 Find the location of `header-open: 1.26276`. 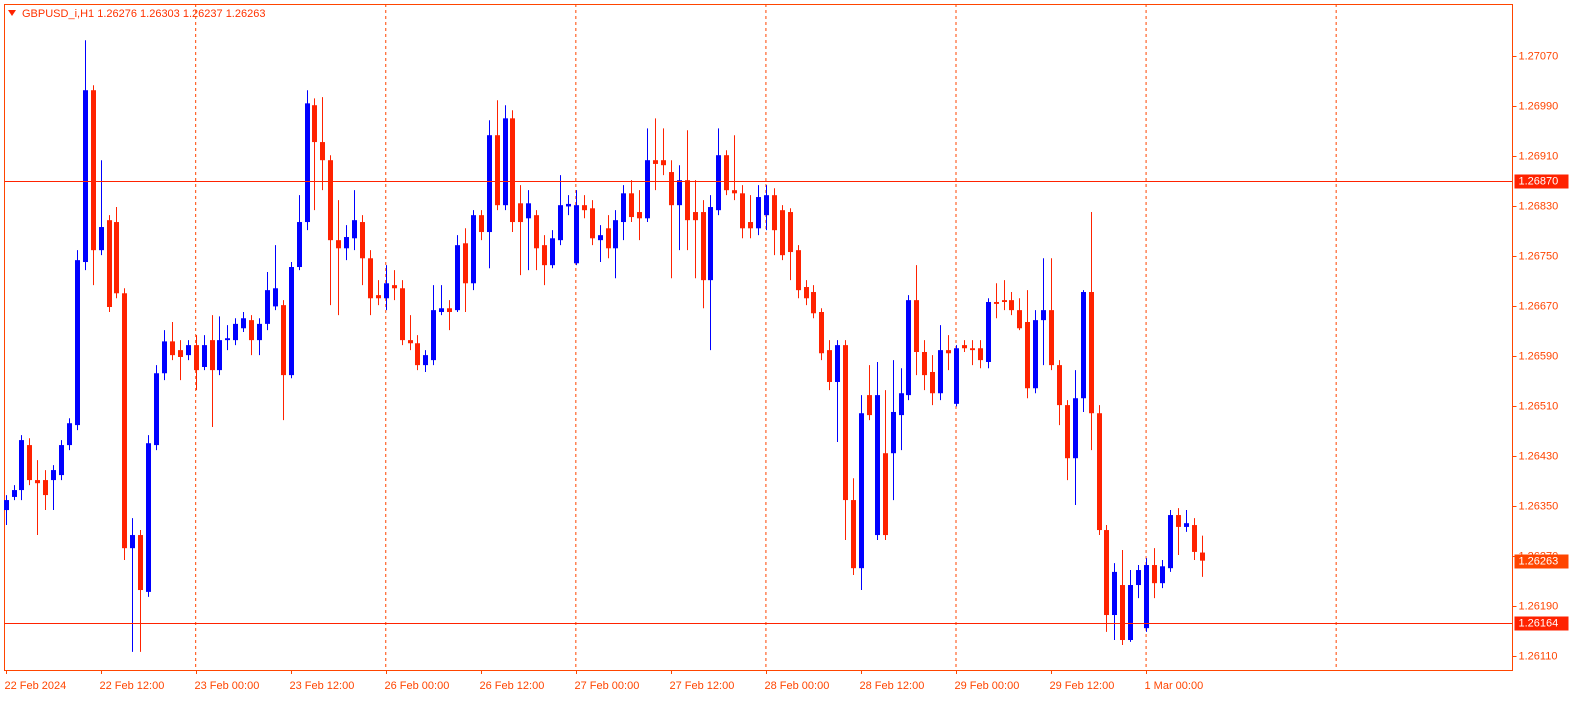

header-open: 1.26276 is located at coordinates (117, 14).